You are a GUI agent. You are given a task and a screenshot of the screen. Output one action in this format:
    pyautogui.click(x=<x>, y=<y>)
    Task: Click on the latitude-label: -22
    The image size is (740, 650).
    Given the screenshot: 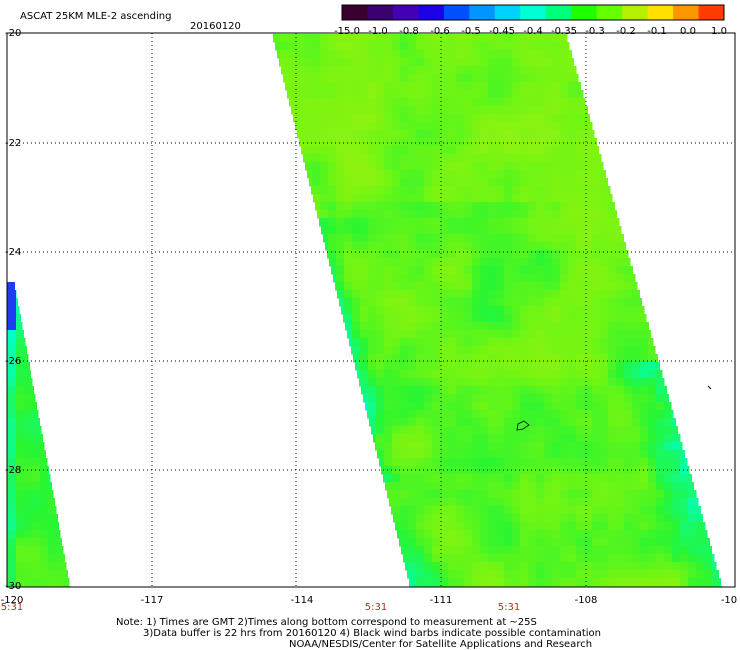 What is the action you would take?
    pyautogui.click(x=13, y=143)
    